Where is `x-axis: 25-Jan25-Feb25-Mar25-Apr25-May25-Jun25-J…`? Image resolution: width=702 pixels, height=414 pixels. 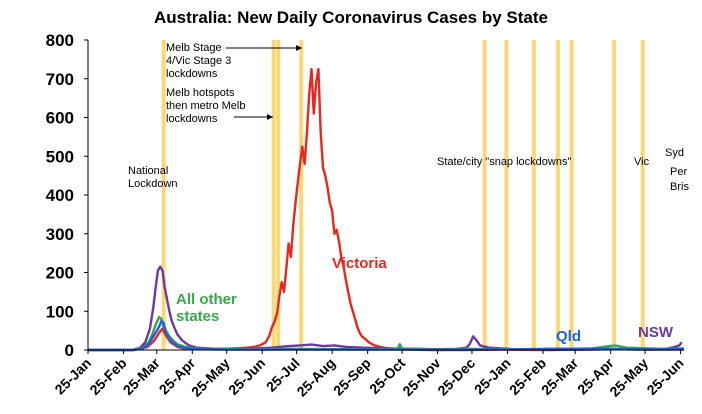 x-axis: 25-Jan25-Feb25-Mar25-Apr25-May25-Jun25-J… is located at coordinates (369, 375).